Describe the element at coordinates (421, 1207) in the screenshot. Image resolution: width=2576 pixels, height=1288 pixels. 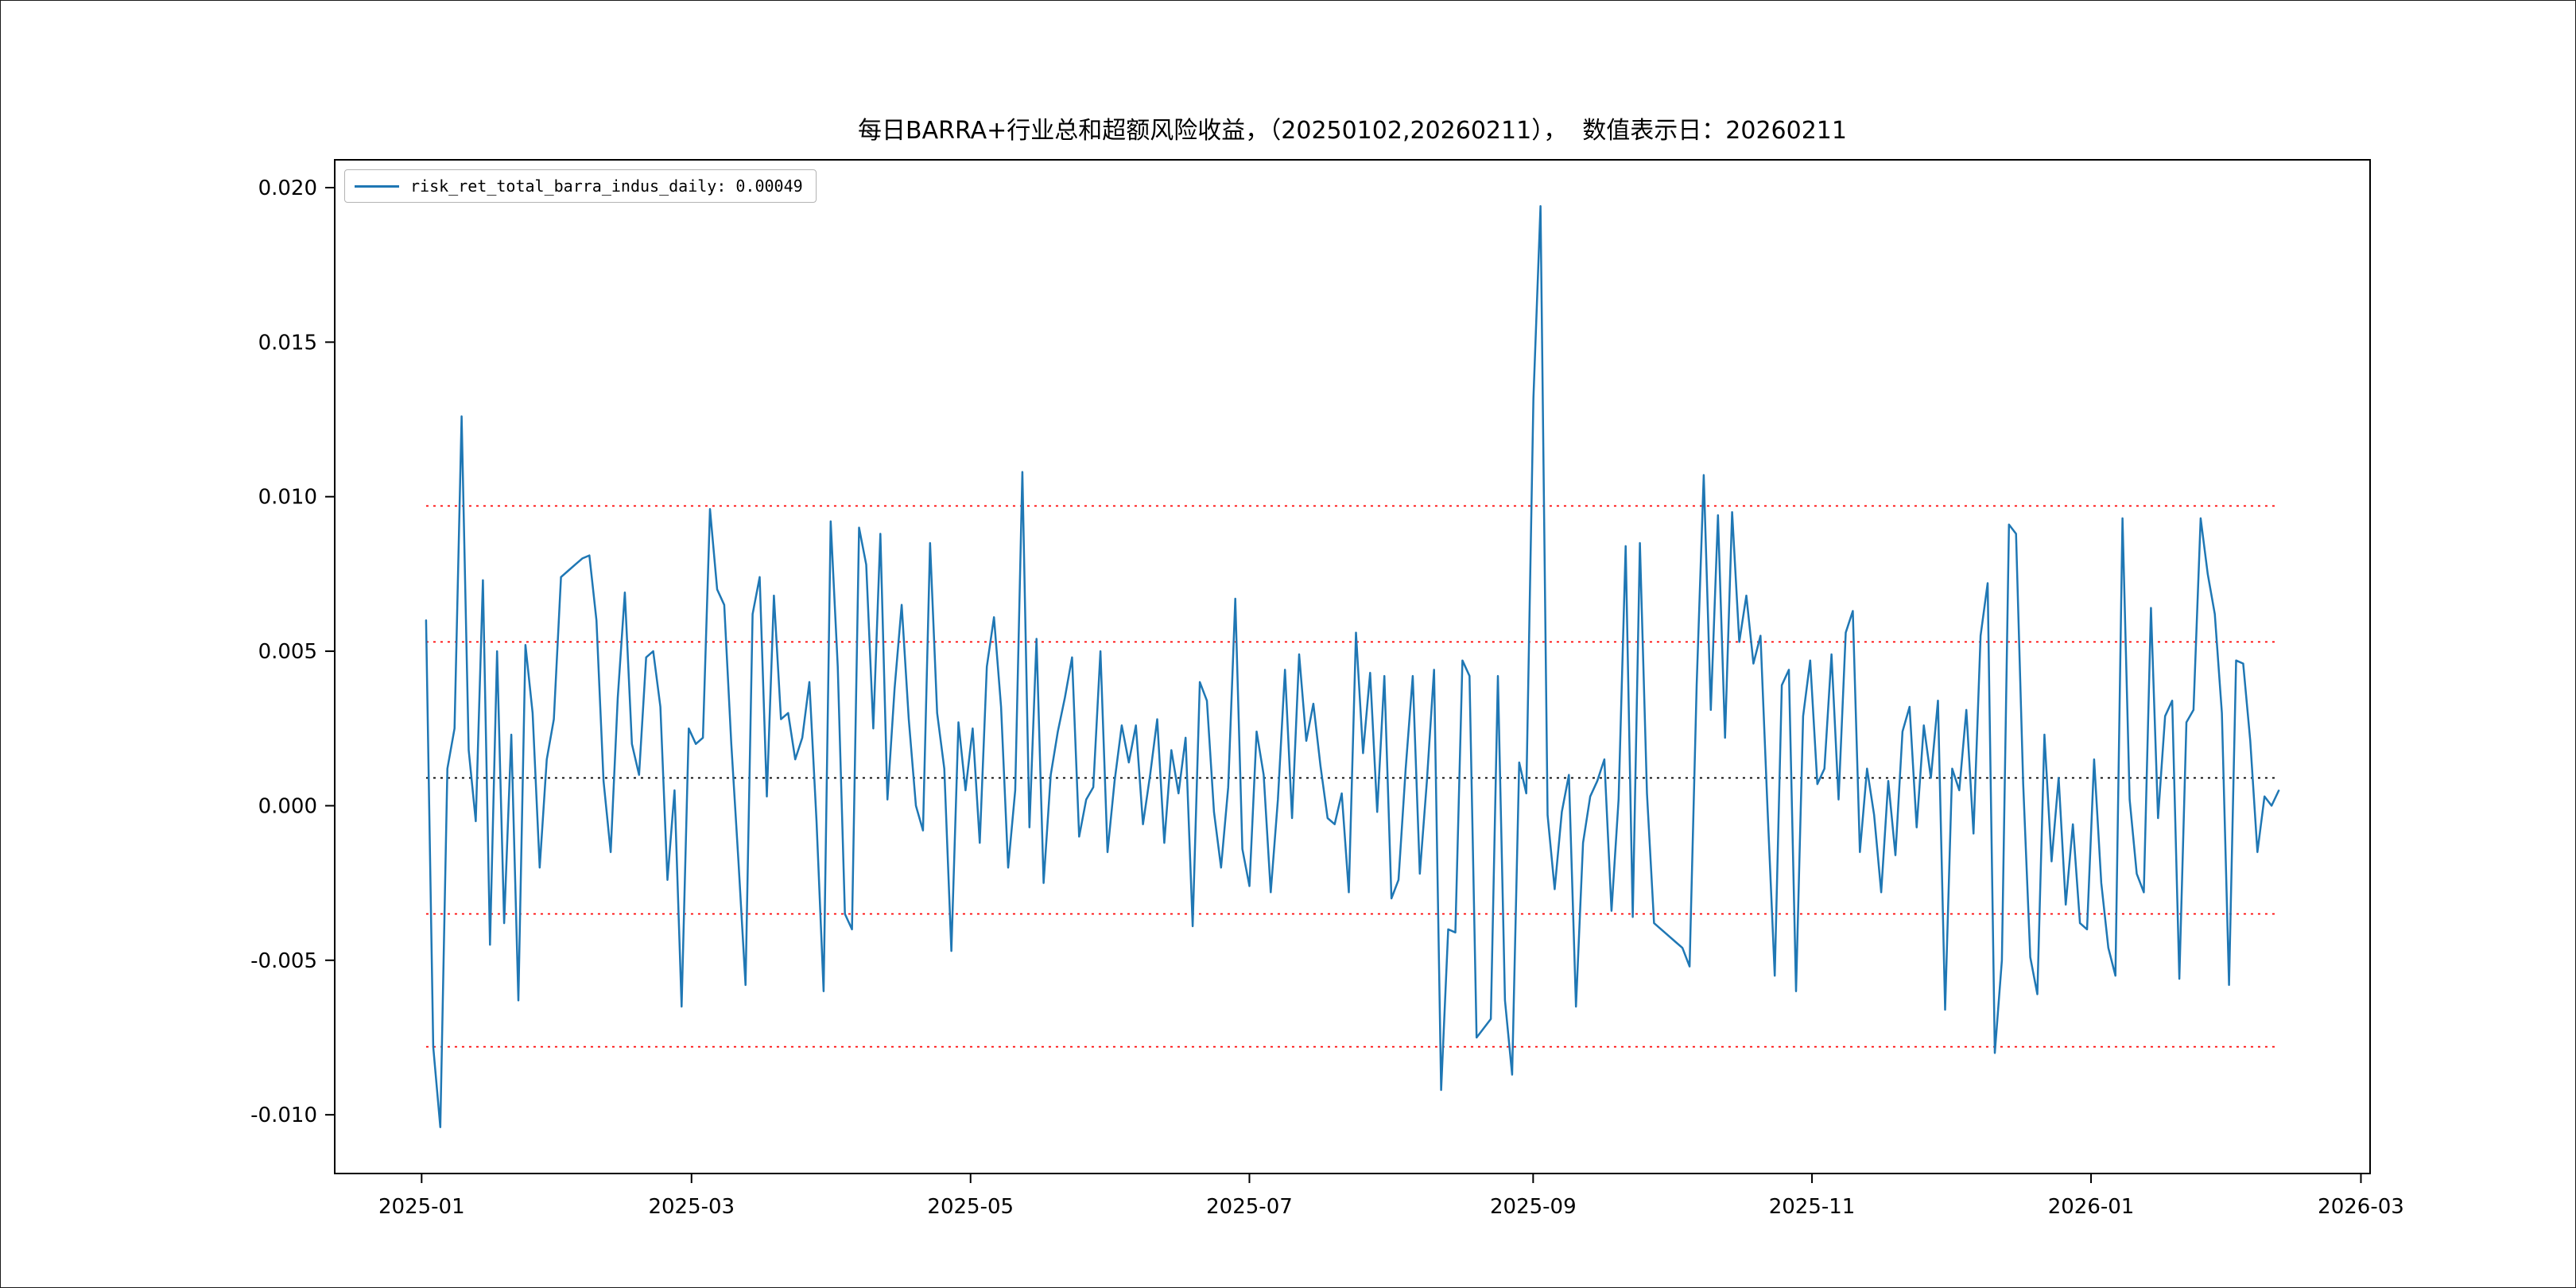
I see `x-tick-label: 2025-01` at that location.